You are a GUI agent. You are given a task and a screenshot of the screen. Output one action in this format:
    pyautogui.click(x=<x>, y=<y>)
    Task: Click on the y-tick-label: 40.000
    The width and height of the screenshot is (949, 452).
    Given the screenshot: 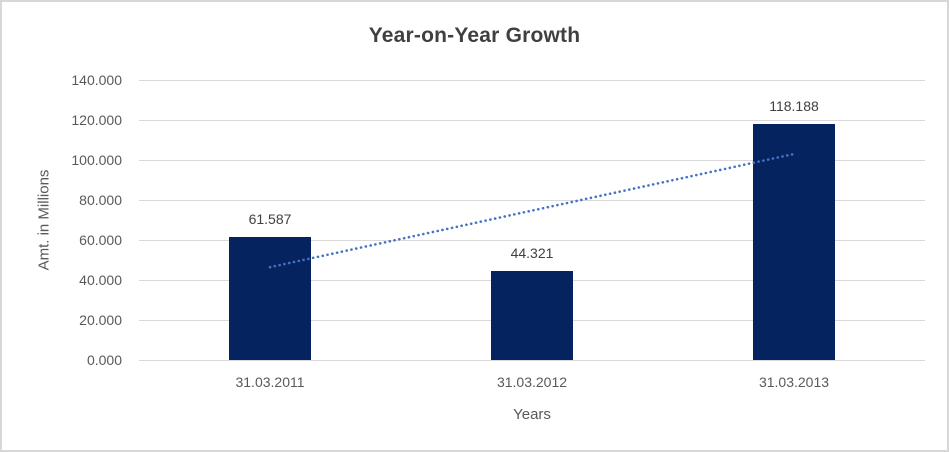 What is the action you would take?
    pyautogui.click(x=100, y=280)
    